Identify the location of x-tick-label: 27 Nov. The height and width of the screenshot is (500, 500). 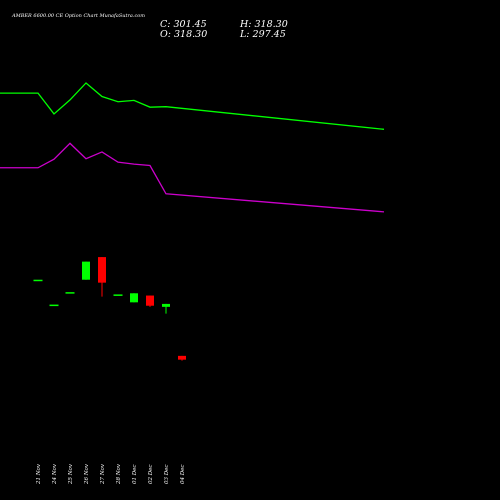
(103, 474).